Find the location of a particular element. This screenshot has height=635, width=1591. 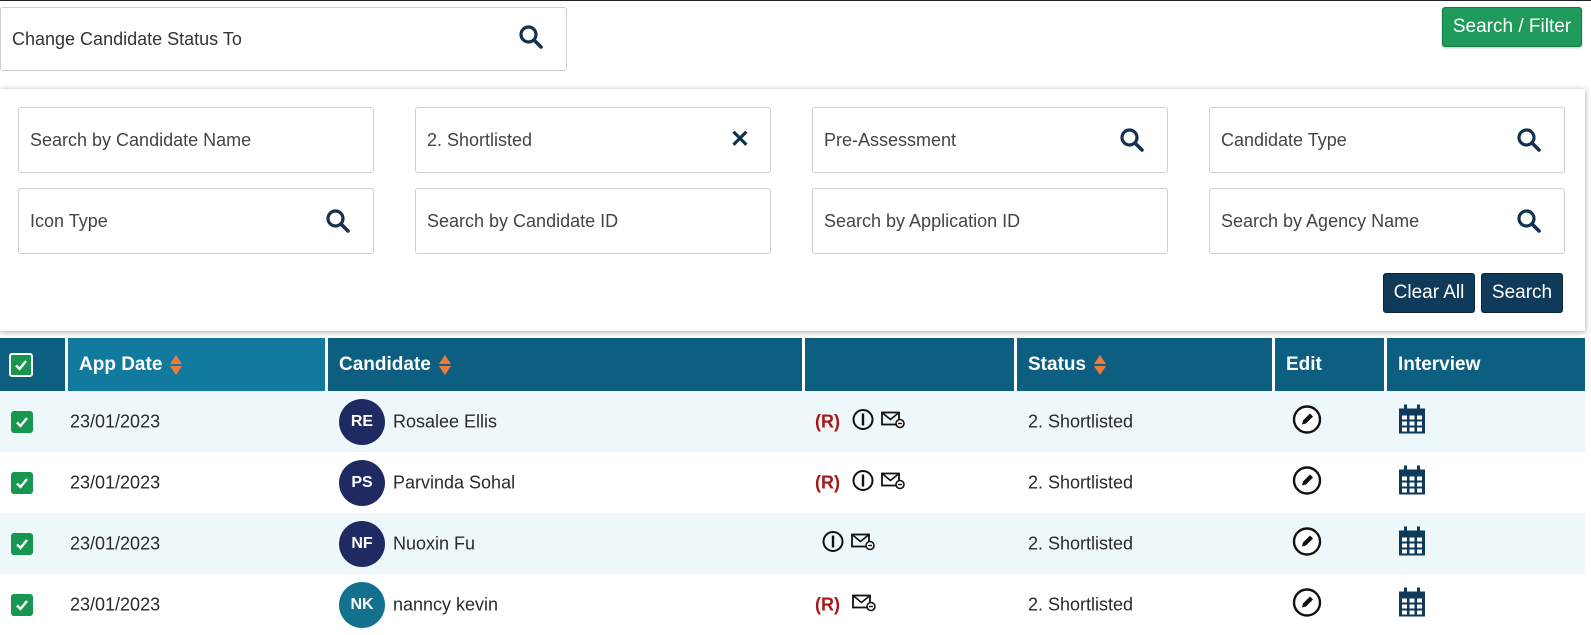

candidate-header: Candidate is located at coordinates (566, 364).